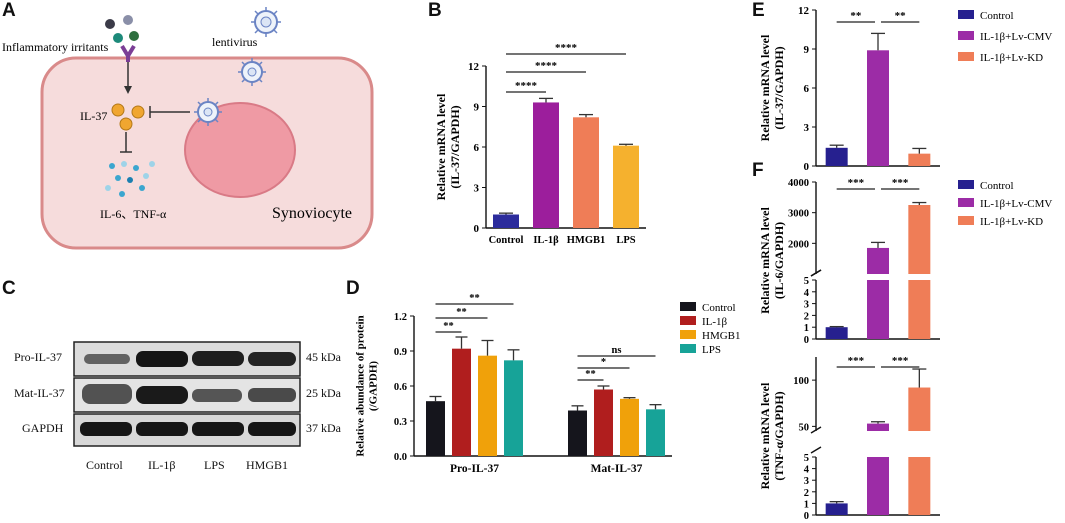  Describe the element at coordinates (801, 381) in the screenshot. I see `y-tick-label: 100` at that location.